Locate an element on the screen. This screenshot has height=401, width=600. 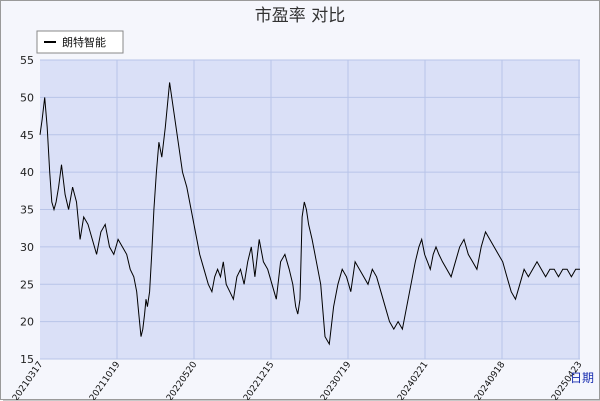
y-tick-label: 20 is located at coordinates (27, 322).